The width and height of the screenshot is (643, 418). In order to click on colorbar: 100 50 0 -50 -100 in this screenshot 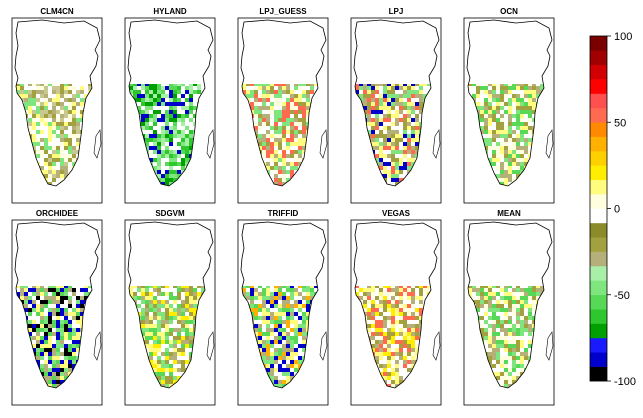, I will do `click(612, 209)`.